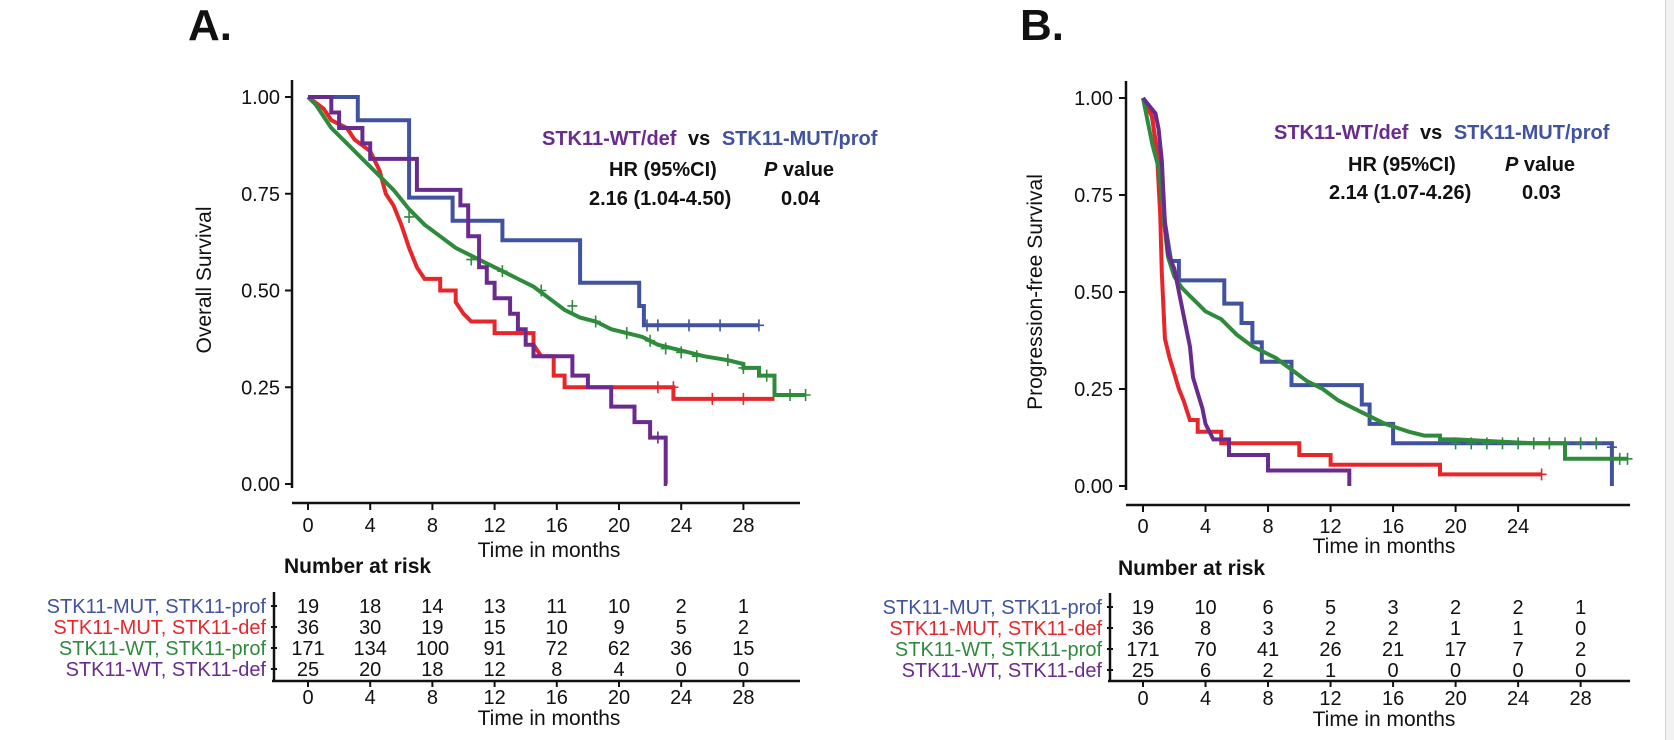 This screenshot has width=1674, height=740. Describe the element at coordinates (1541, 193) in the screenshot. I see `panel-b-p-value: 0.03` at that location.